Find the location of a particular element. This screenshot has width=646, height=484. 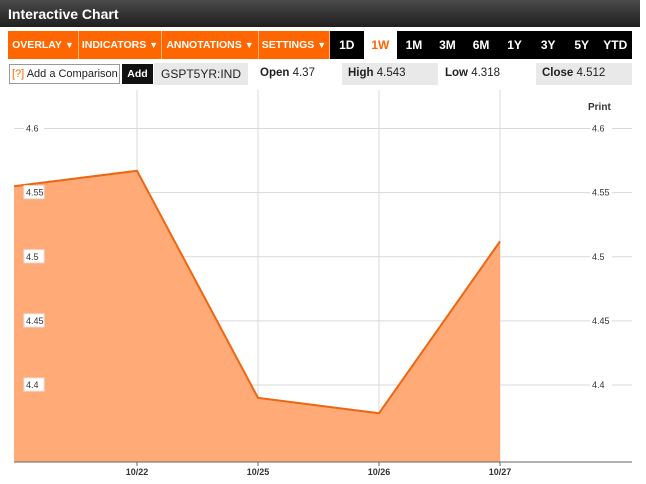

high-stat: High 4.543 is located at coordinates (390, 74).